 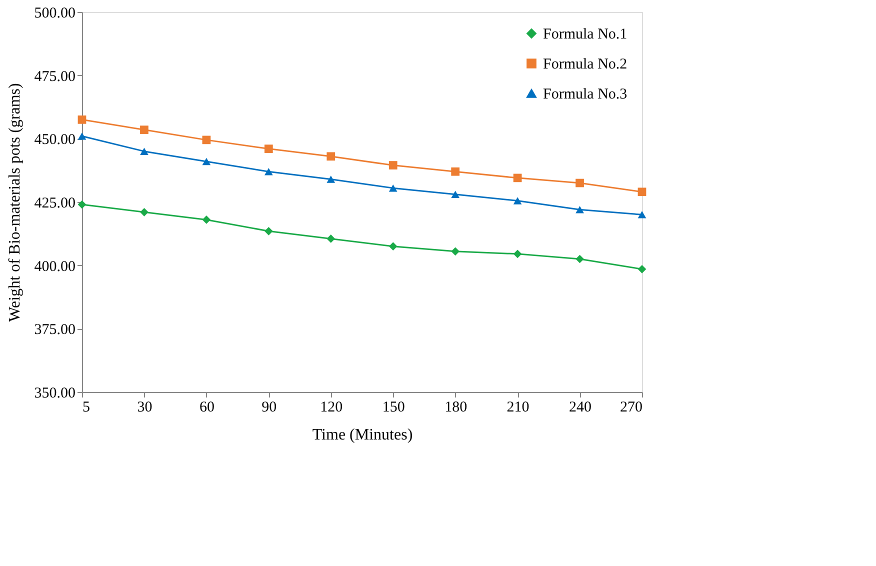 I want to click on legend-label: Formula No.3, so click(x=585, y=94).